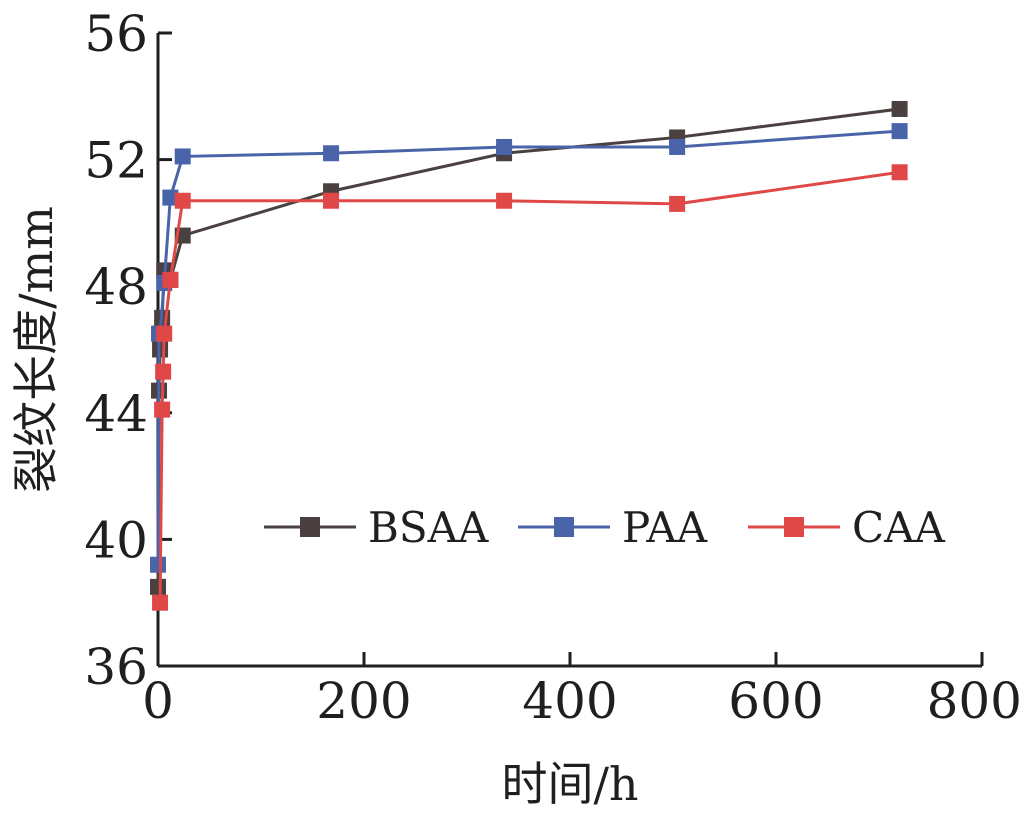  What do you see at coordinates (158, 701) in the screenshot?
I see `x-tick-label: 0` at bounding box center [158, 701].